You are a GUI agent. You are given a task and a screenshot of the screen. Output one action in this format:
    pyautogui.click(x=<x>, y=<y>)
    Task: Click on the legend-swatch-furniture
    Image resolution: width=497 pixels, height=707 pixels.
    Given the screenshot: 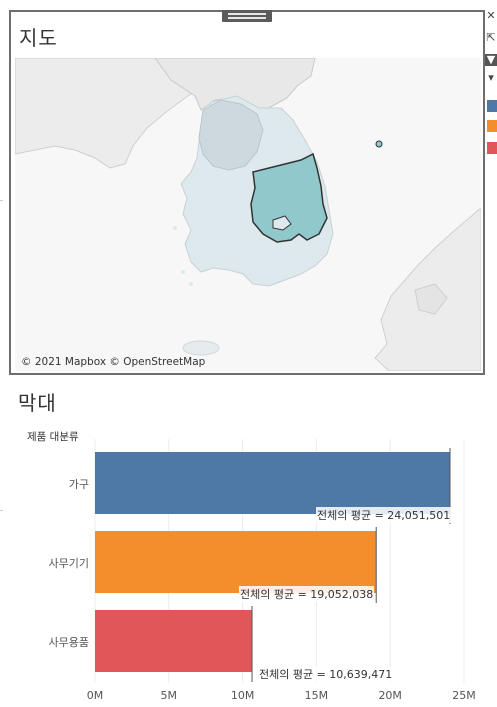 What is the action you would take?
    pyautogui.click(x=492, y=106)
    